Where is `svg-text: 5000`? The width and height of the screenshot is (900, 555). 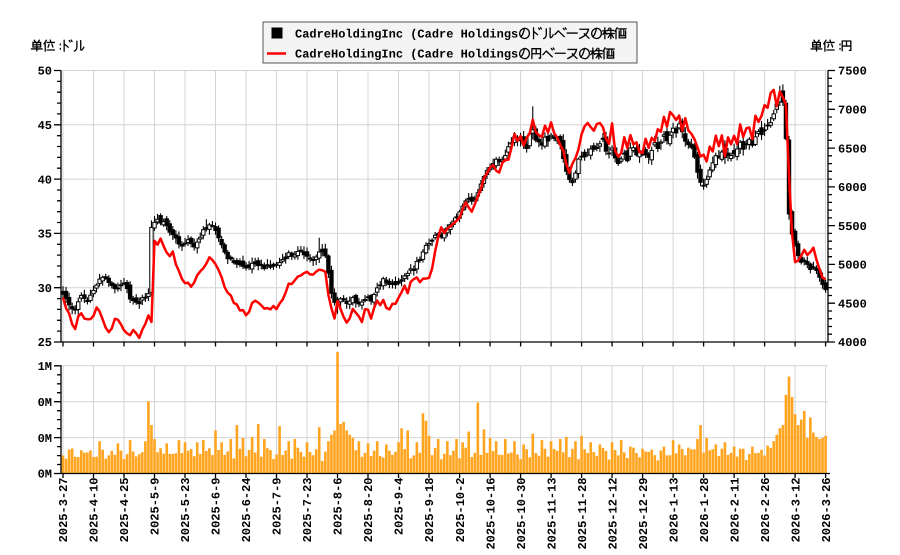
svg-text: 5000 is located at coordinates (852, 266).